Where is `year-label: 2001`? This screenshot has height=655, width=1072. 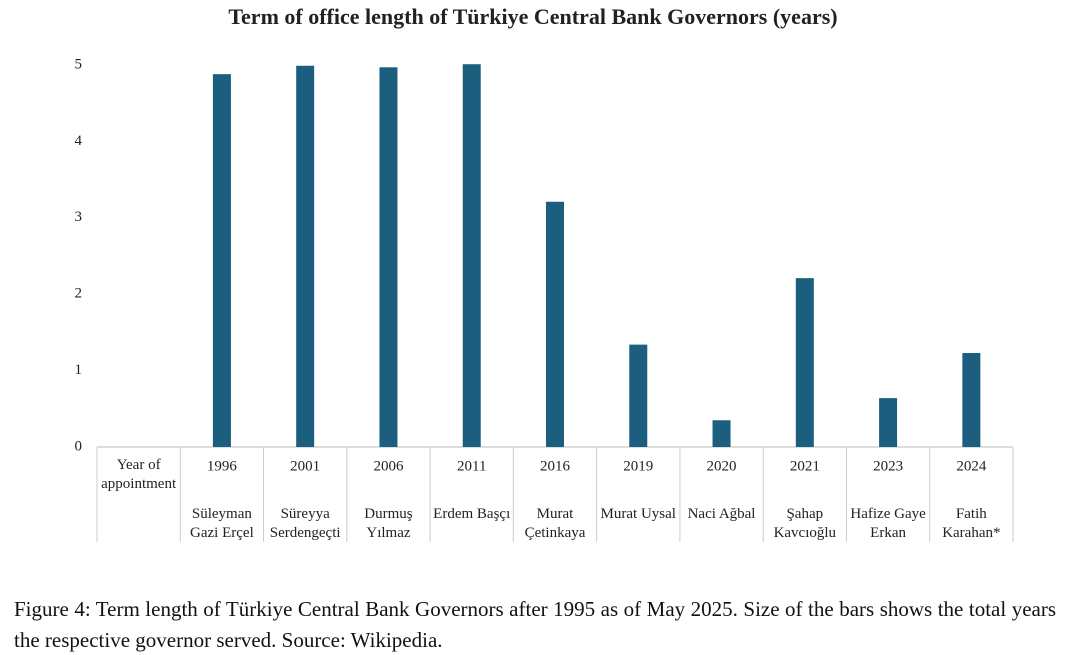 year-label: 2001 is located at coordinates (305, 466).